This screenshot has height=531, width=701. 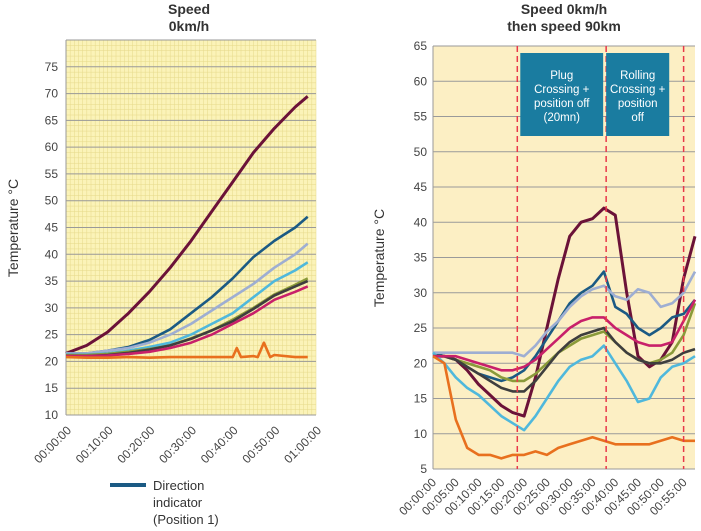 I want to click on left-y-tick-label: 20, so click(x=52, y=361).